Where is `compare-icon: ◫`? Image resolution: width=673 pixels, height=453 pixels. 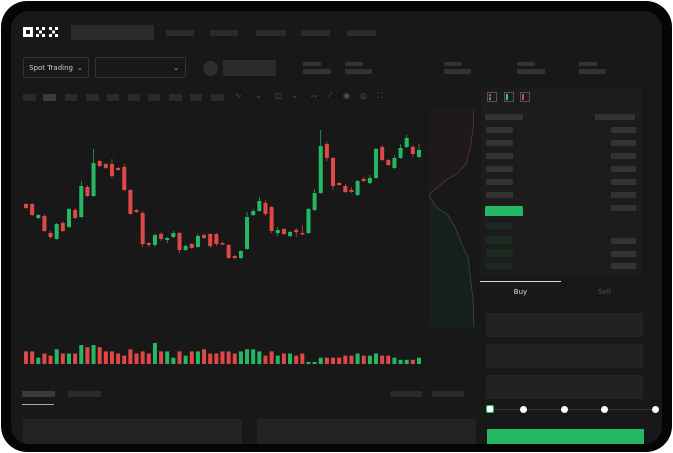
compare-icon: ◫ is located at coordinates (279, 95).